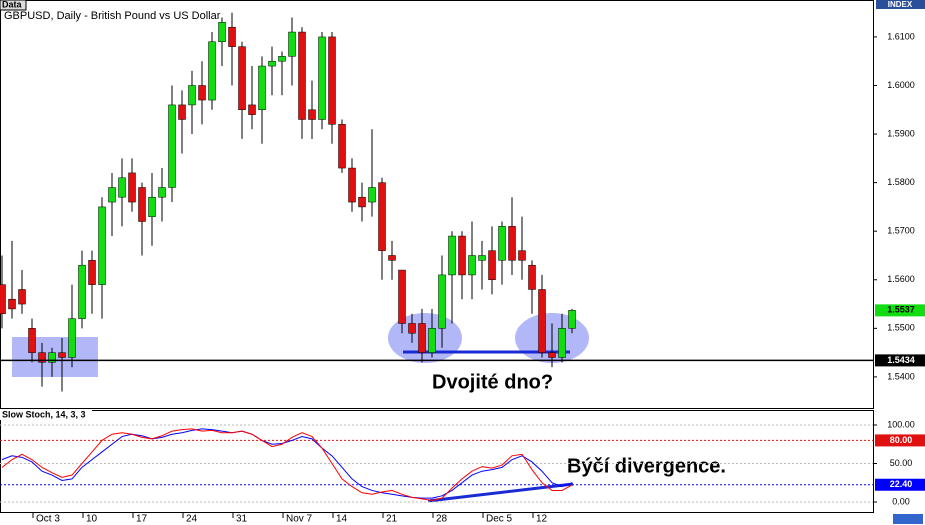 The height and width of the screenshot is (525, 925). Describe the element at coordinates (192, 519) in the screenshot. I see `x-tick-label: 24` at that location.